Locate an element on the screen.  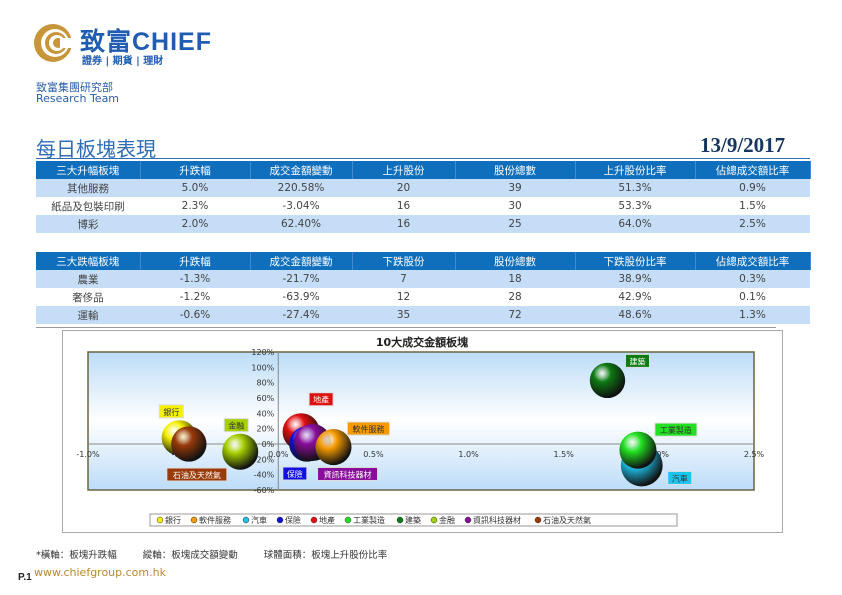
table-header: 三大升幅板塊 升跌幅 成交金額變動 上升股份 股份總數 上升股份比率 佔總成交額比率 is located at coordinates (423, 170).